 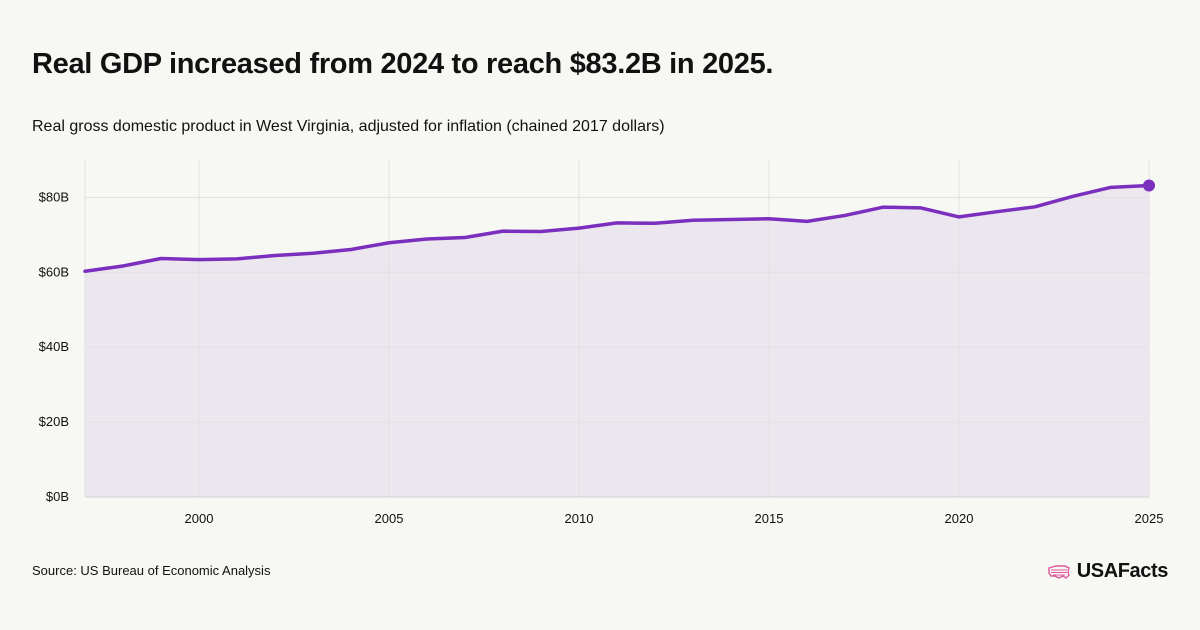 I want to click on y-tick-label: $40B, so click(x=54, y=346).